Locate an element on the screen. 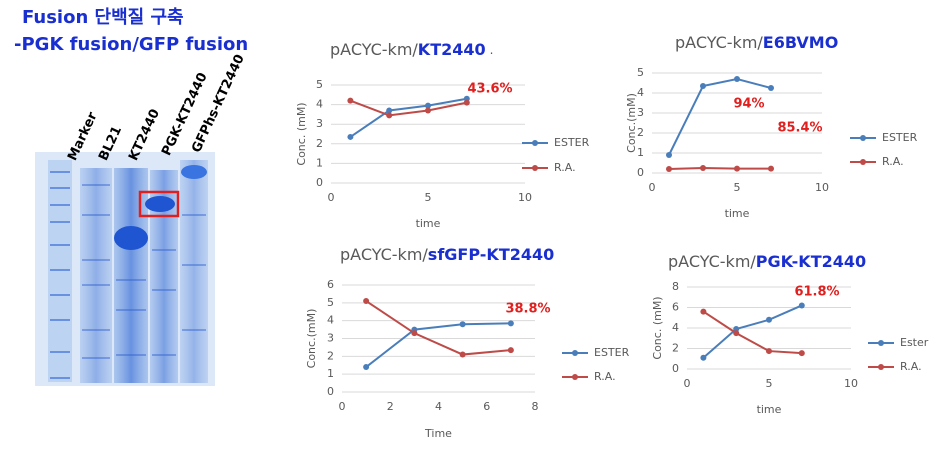 This screenshot has height=461, width=936. y-tick-label: 0 is located at coordinates (319, 182).